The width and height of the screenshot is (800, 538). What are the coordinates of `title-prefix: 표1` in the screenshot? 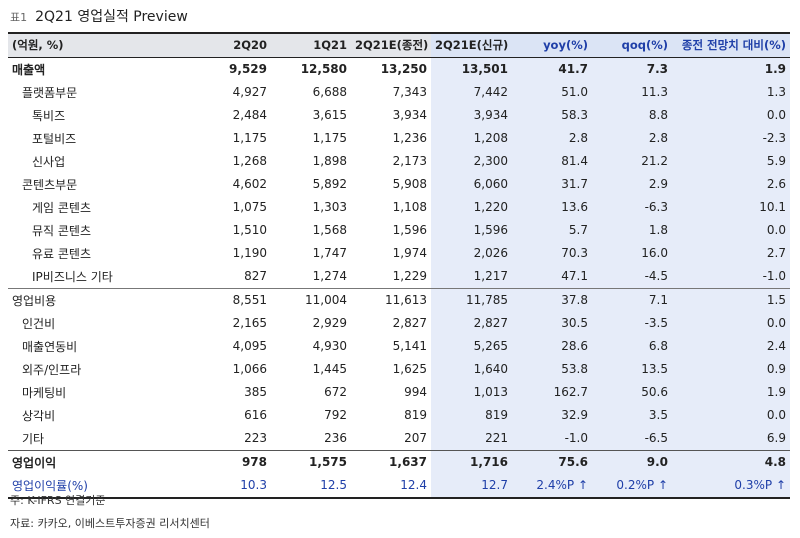 It's located at (19, 17).